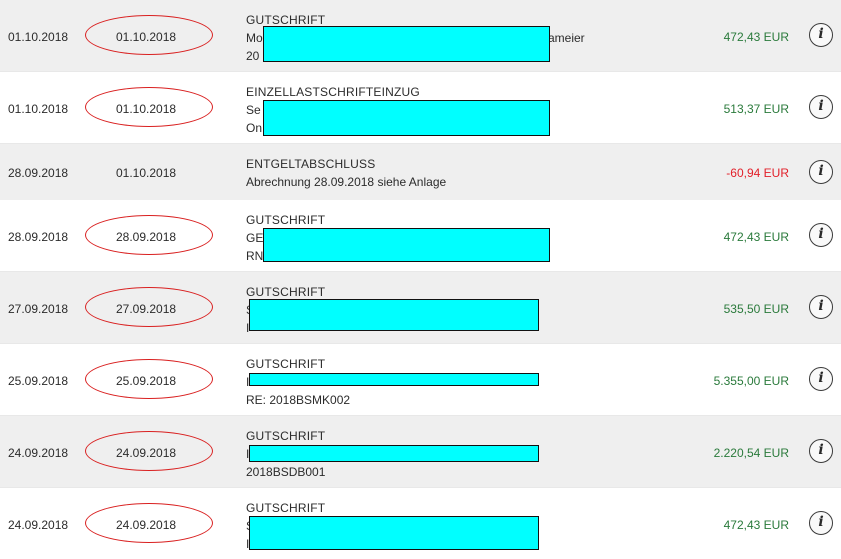 Image resolution: width=841 pixels, height=559 pixels. What do you see at coordinates (286, 472) in the screenshot?
I see `description-line-3: 2018BSDB001` at bounding box center [286, 472].